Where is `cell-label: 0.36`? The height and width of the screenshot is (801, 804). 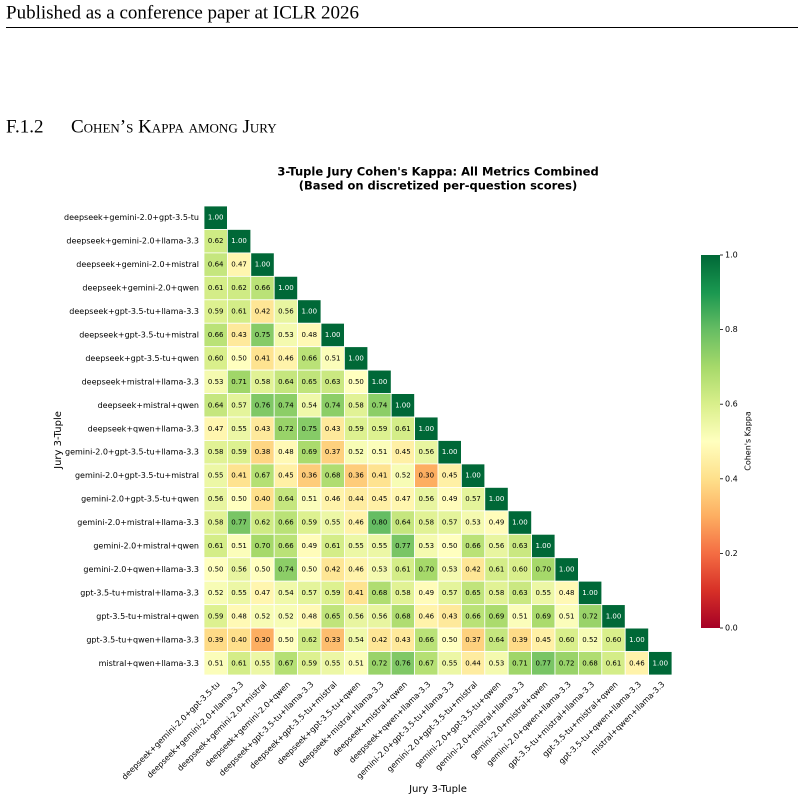 cell-label: 0.36 is located at coordinates (310, 476).